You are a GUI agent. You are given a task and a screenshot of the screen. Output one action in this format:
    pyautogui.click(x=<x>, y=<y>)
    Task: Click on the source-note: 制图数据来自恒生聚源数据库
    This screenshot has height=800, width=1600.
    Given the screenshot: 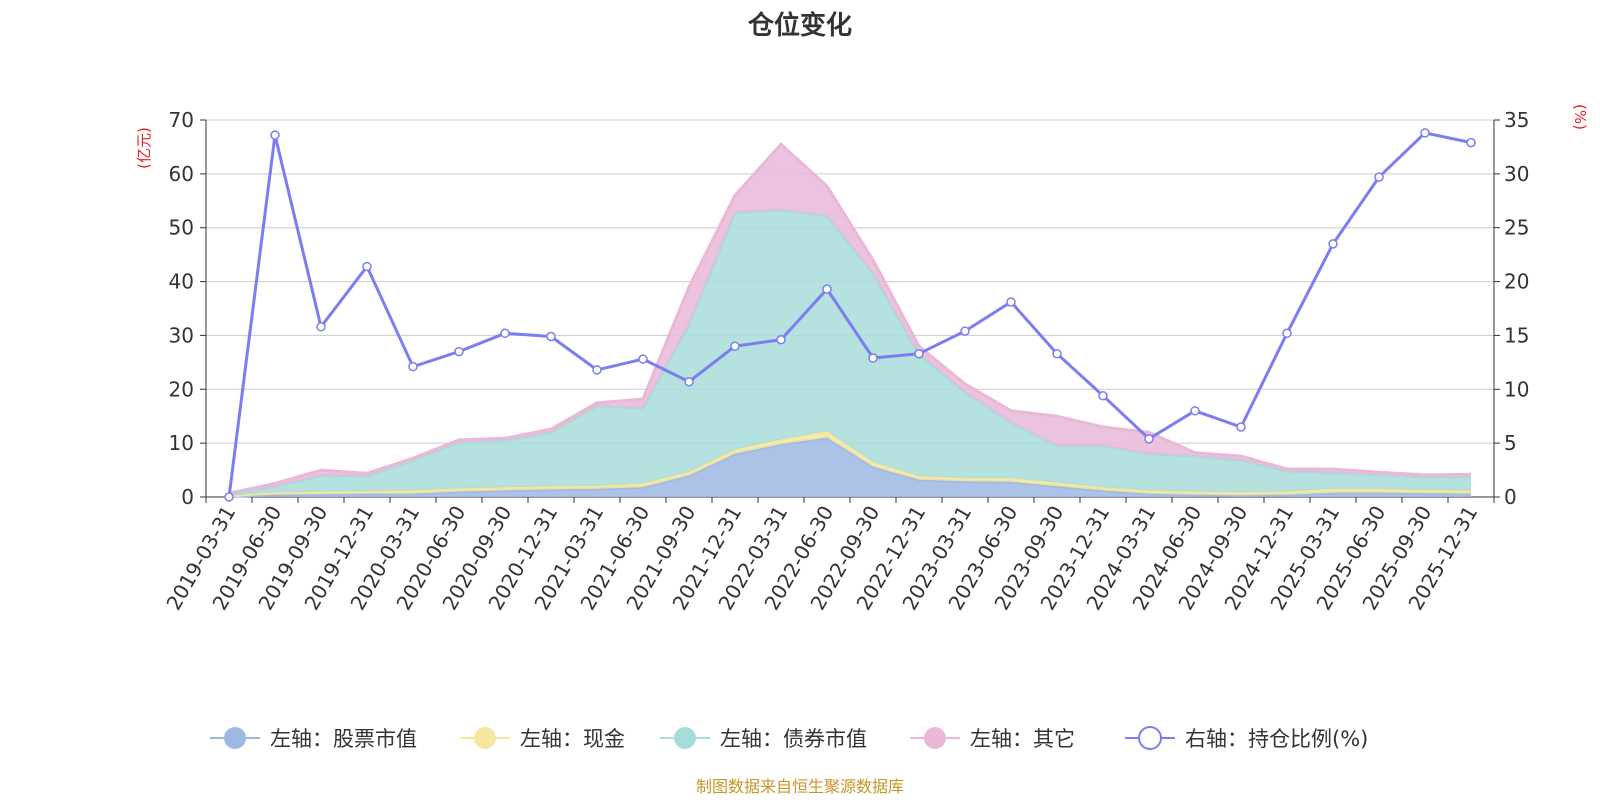 What is the action you would take?
    pyautogui.click(x=800, y=786)
    